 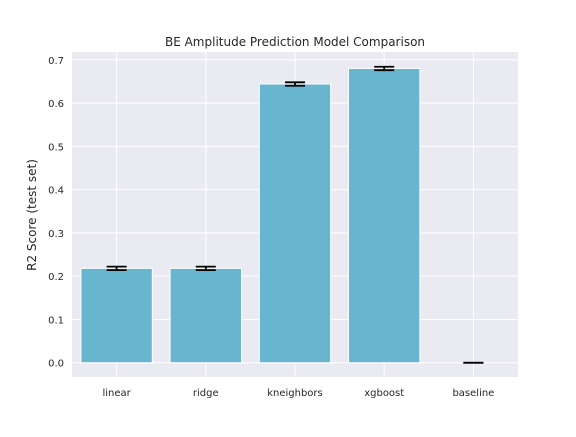 I want to click on y-tick-label: 0.4, so click(x=56, y=191).